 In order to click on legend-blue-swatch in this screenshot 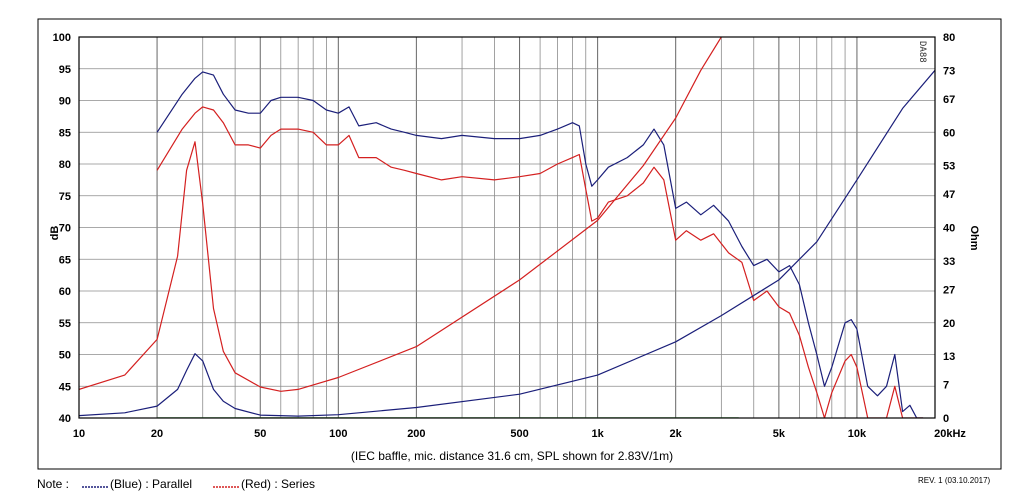, I will do `click(95, 487)`.